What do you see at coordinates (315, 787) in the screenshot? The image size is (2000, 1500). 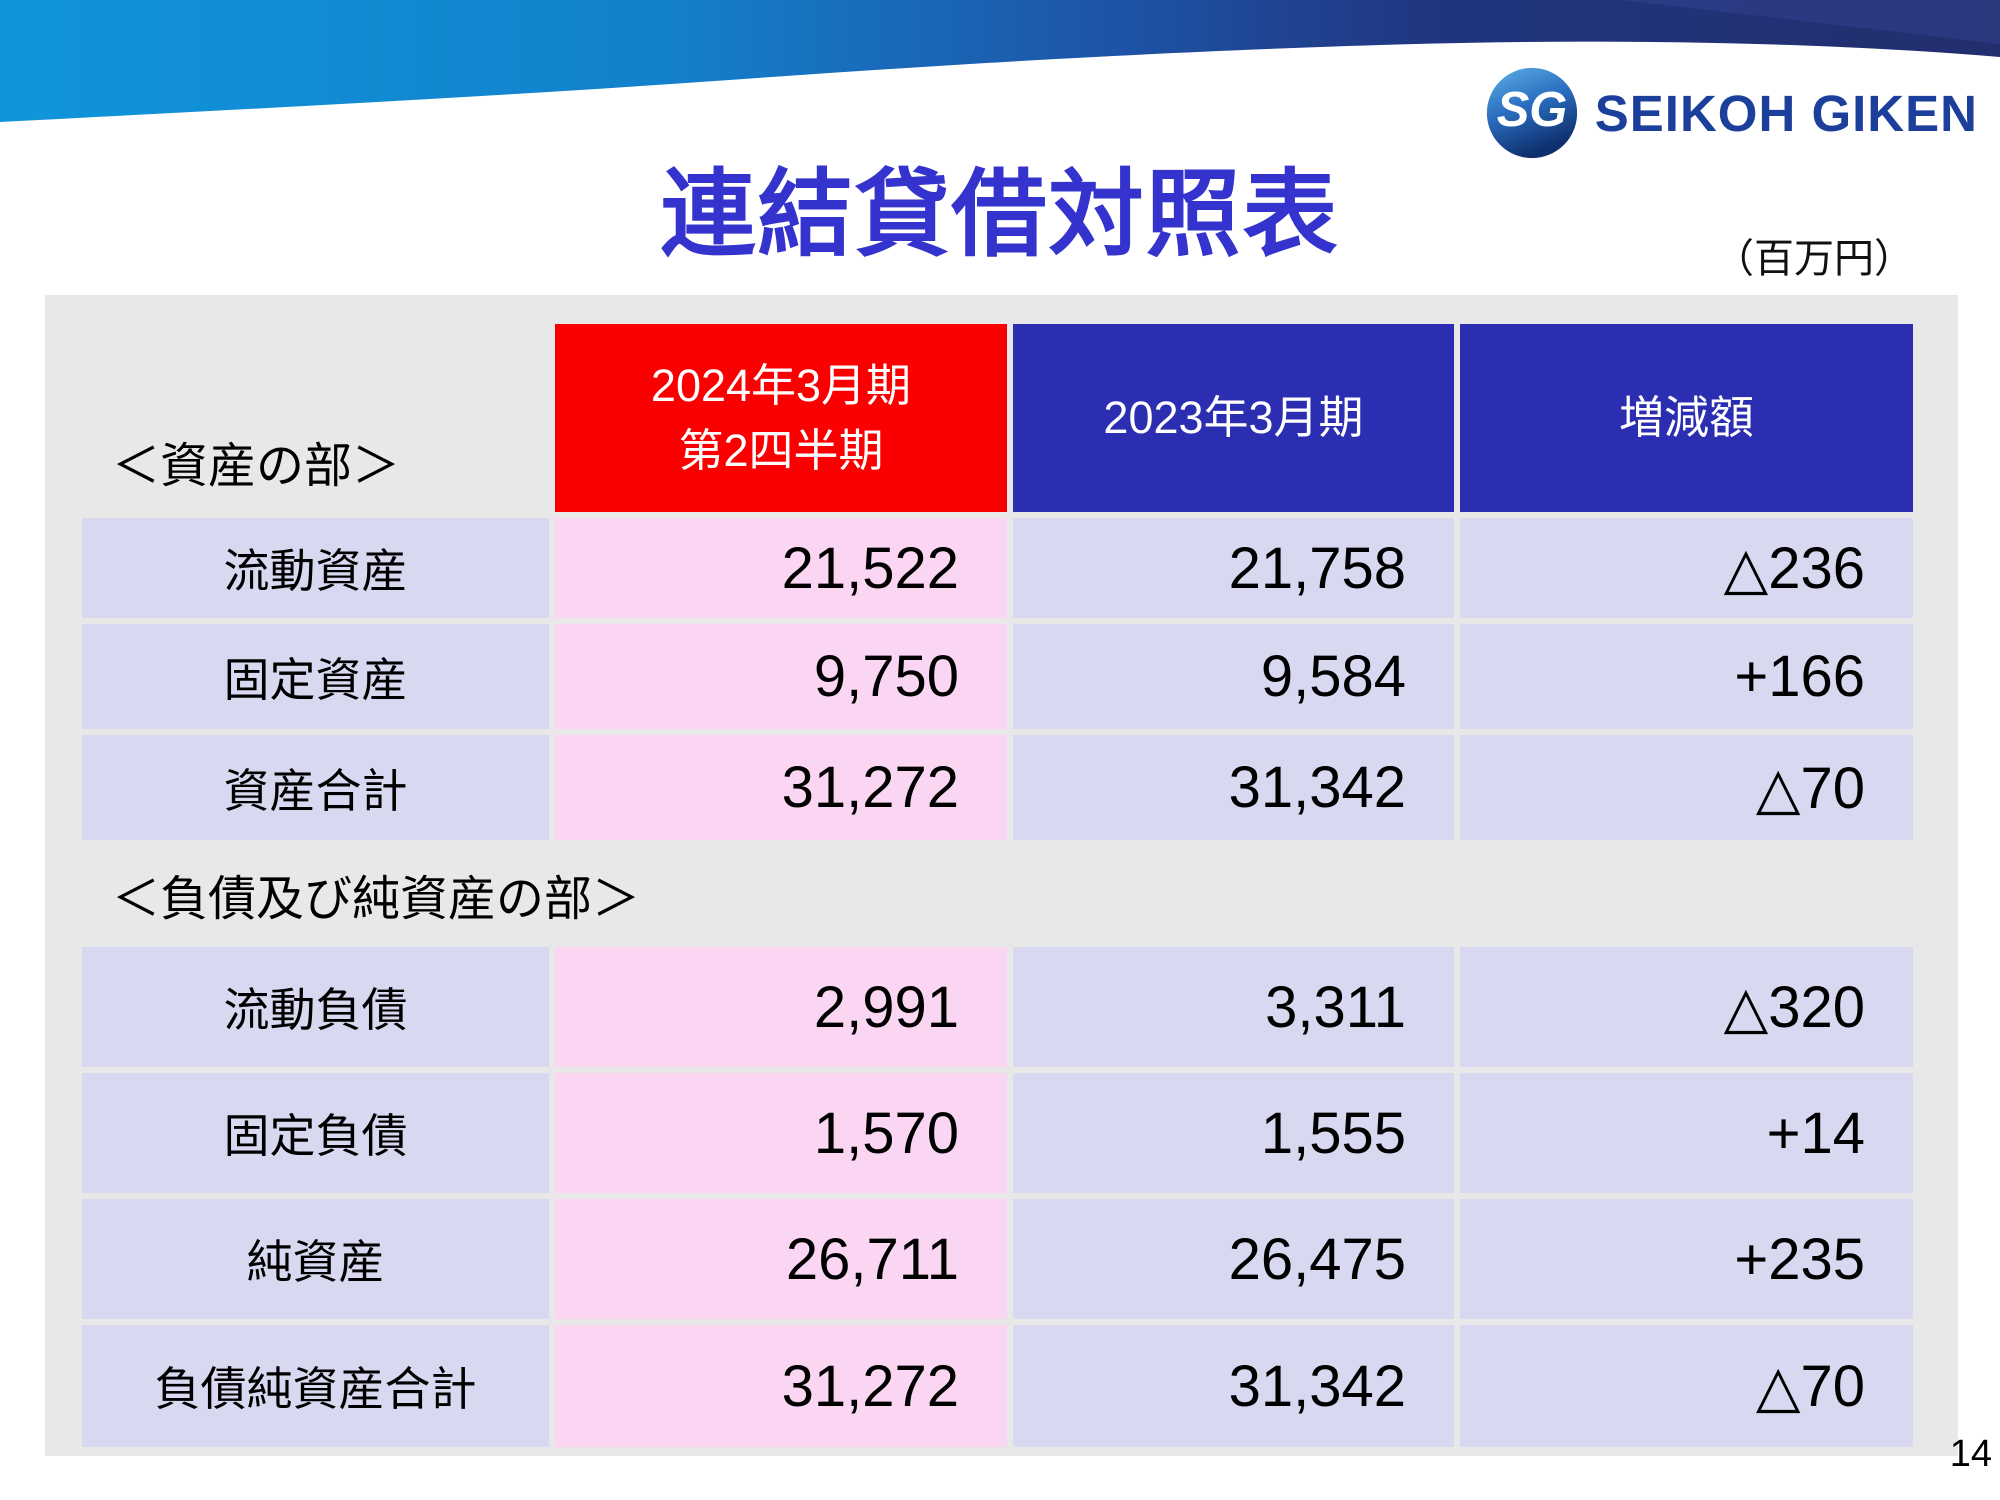 I see `row-label: 資産合計` at bounding box center [315, 787].